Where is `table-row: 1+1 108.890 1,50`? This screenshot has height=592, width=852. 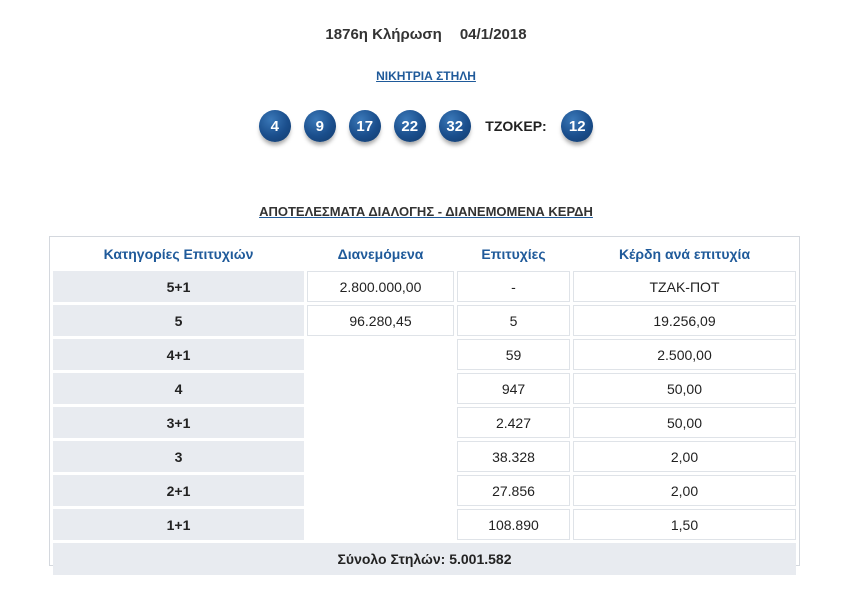 table-row: 1+1 108.890 1,50 is located at coordinates (424, 524).